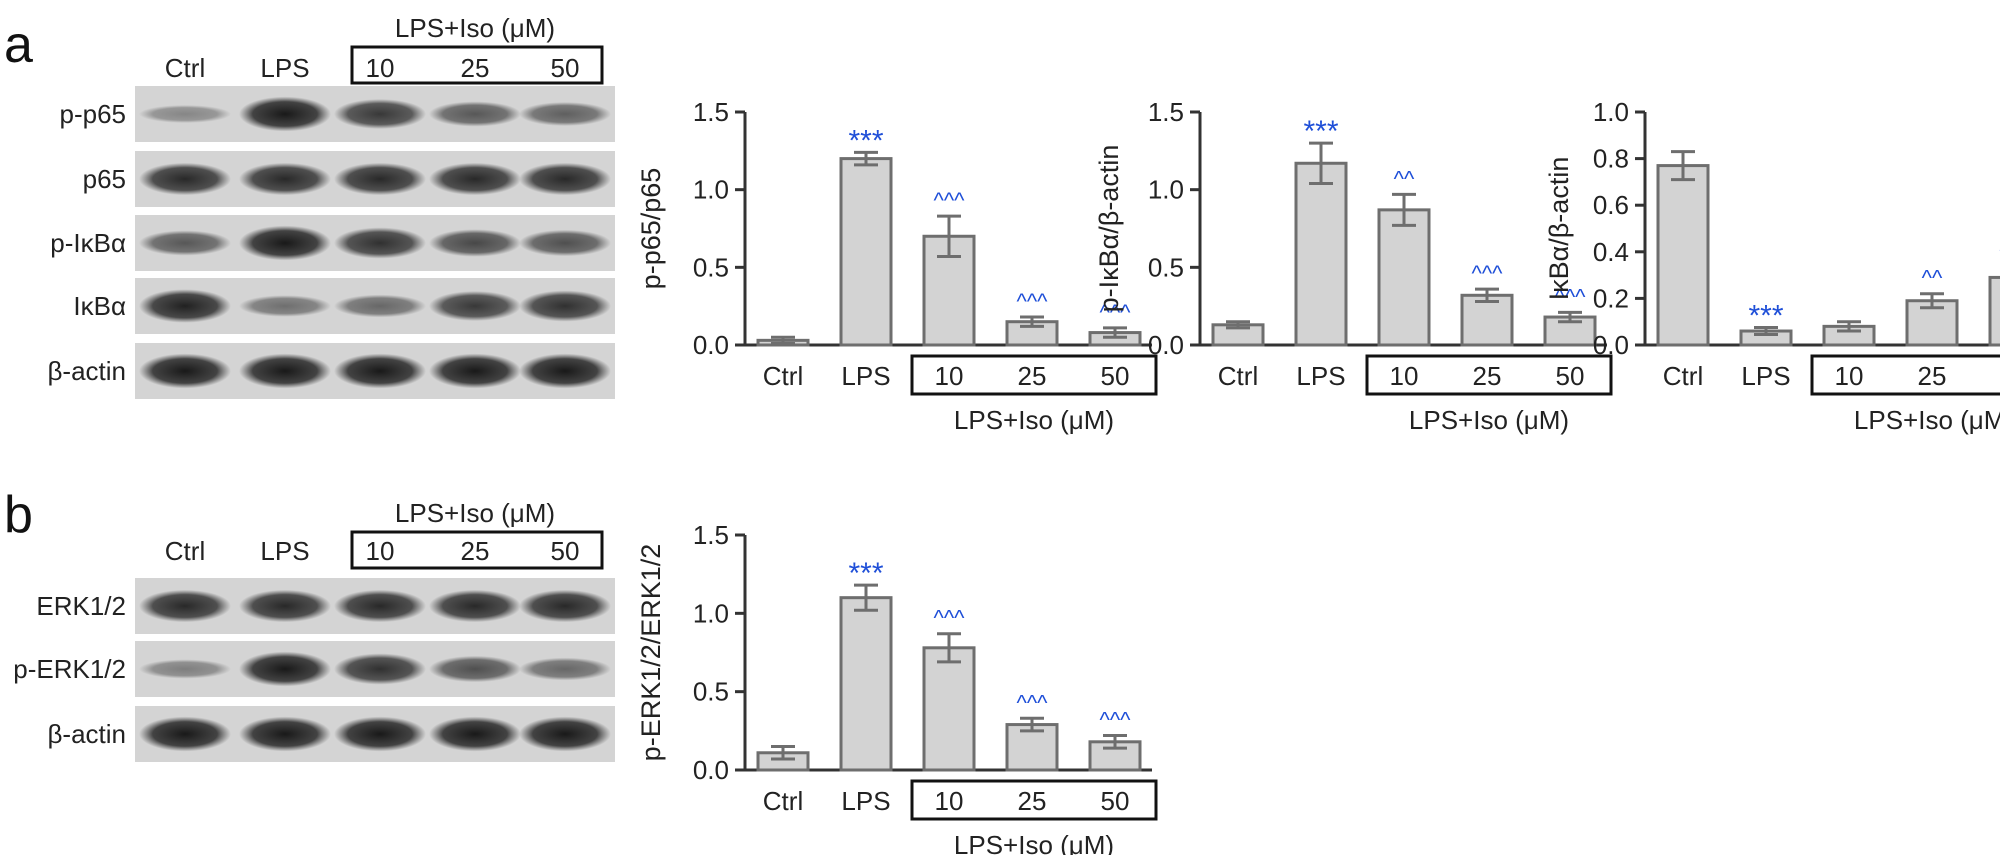 The image size is (2000, 855). What do you see at coordinates (88, 243) in the screenshot?
I see `blot-label: p-IκBα` at bounding box center [88, 243].